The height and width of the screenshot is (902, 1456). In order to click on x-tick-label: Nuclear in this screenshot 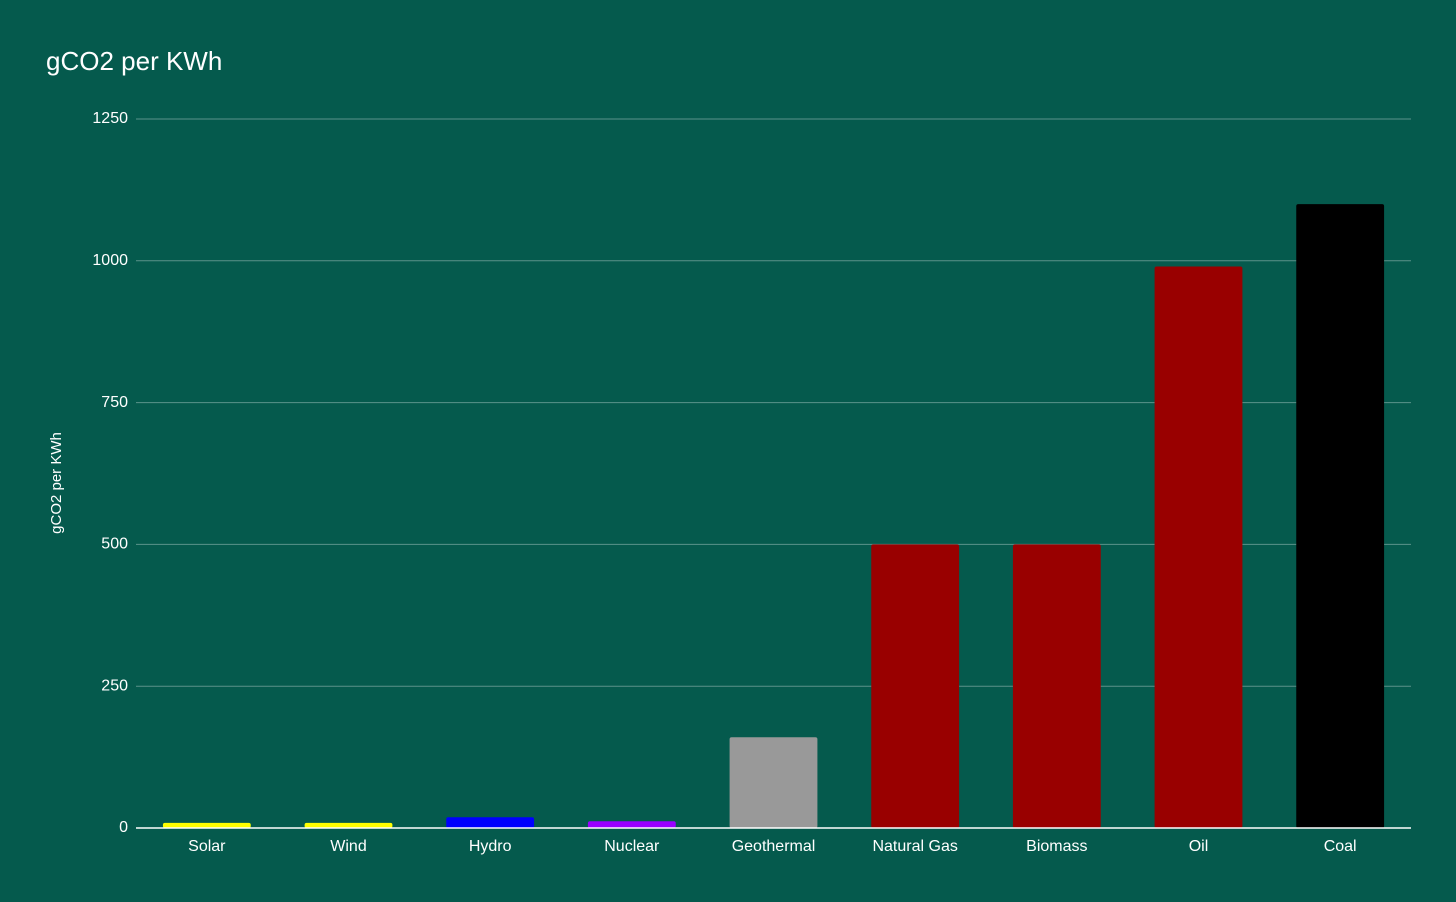, I will do `click(632, 846)`.